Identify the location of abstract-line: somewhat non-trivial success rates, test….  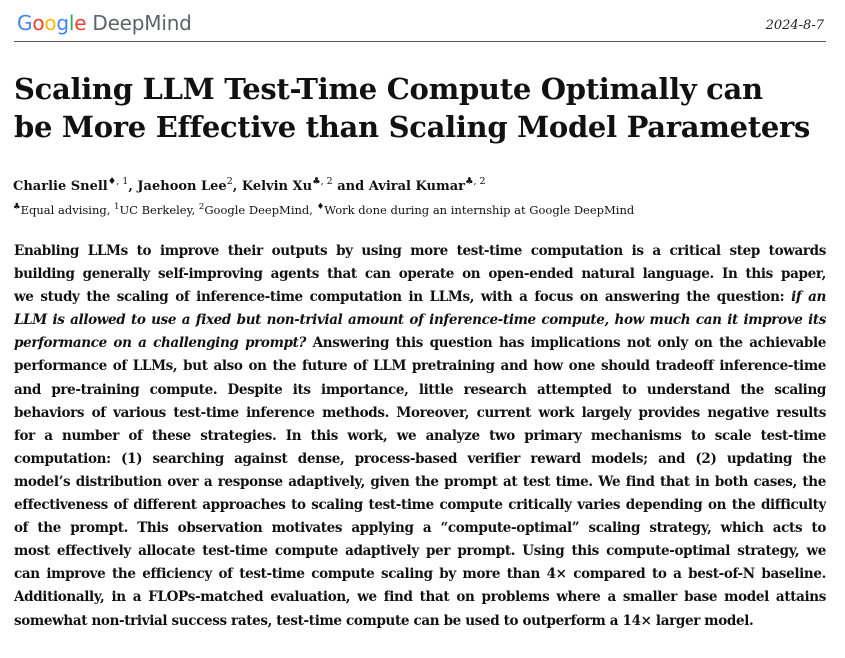
(384, 620).